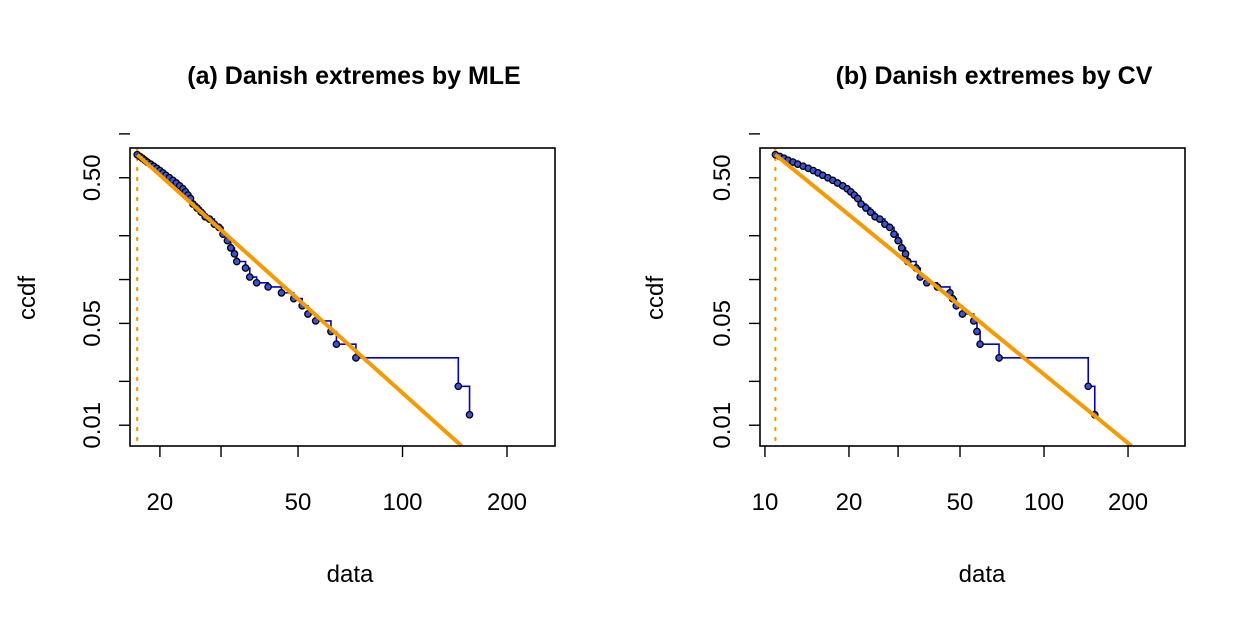 This screenshot has height=630, width=1260. What do you see at coordinates (27, 298) in the screenshot?
I see `panel-a-ylabel: ccdf` at bounding box center [27, 298].